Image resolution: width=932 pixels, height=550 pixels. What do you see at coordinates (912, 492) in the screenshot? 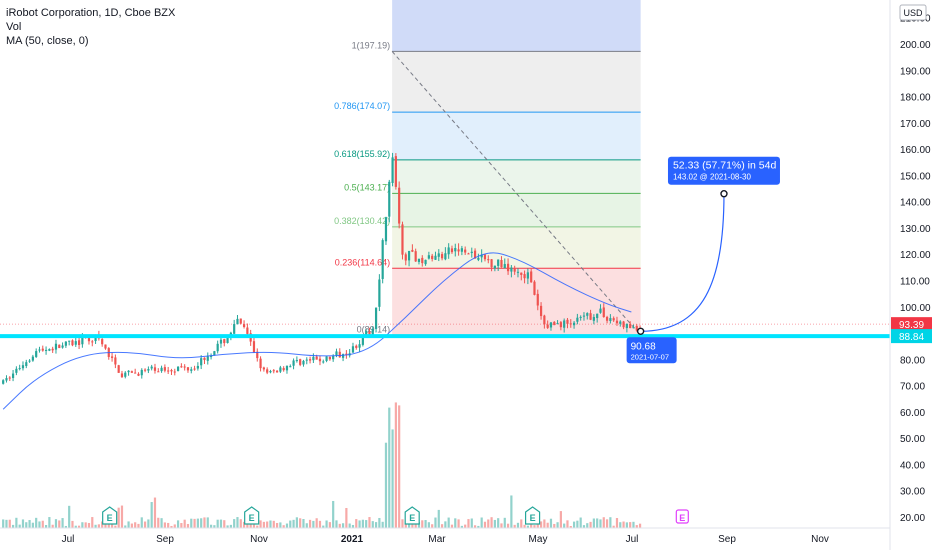
I see `y-tick-label: 30.00` at bounding box center [912, 492].